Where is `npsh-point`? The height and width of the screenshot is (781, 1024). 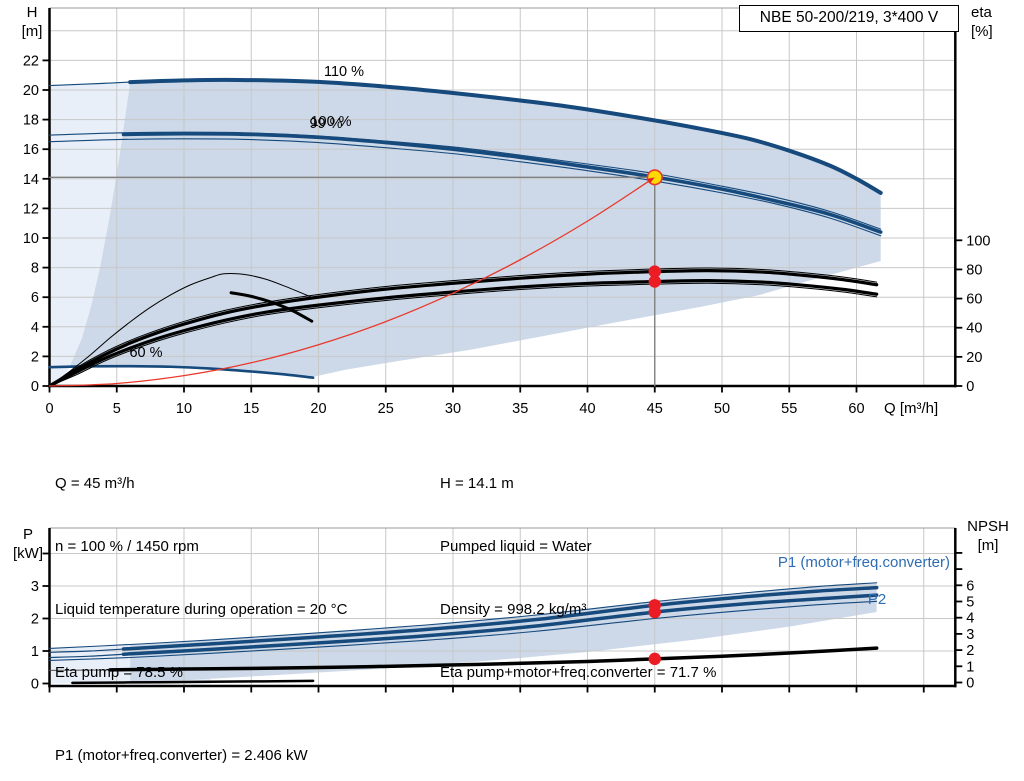 npsh-point is located at coordinates (654, 659).